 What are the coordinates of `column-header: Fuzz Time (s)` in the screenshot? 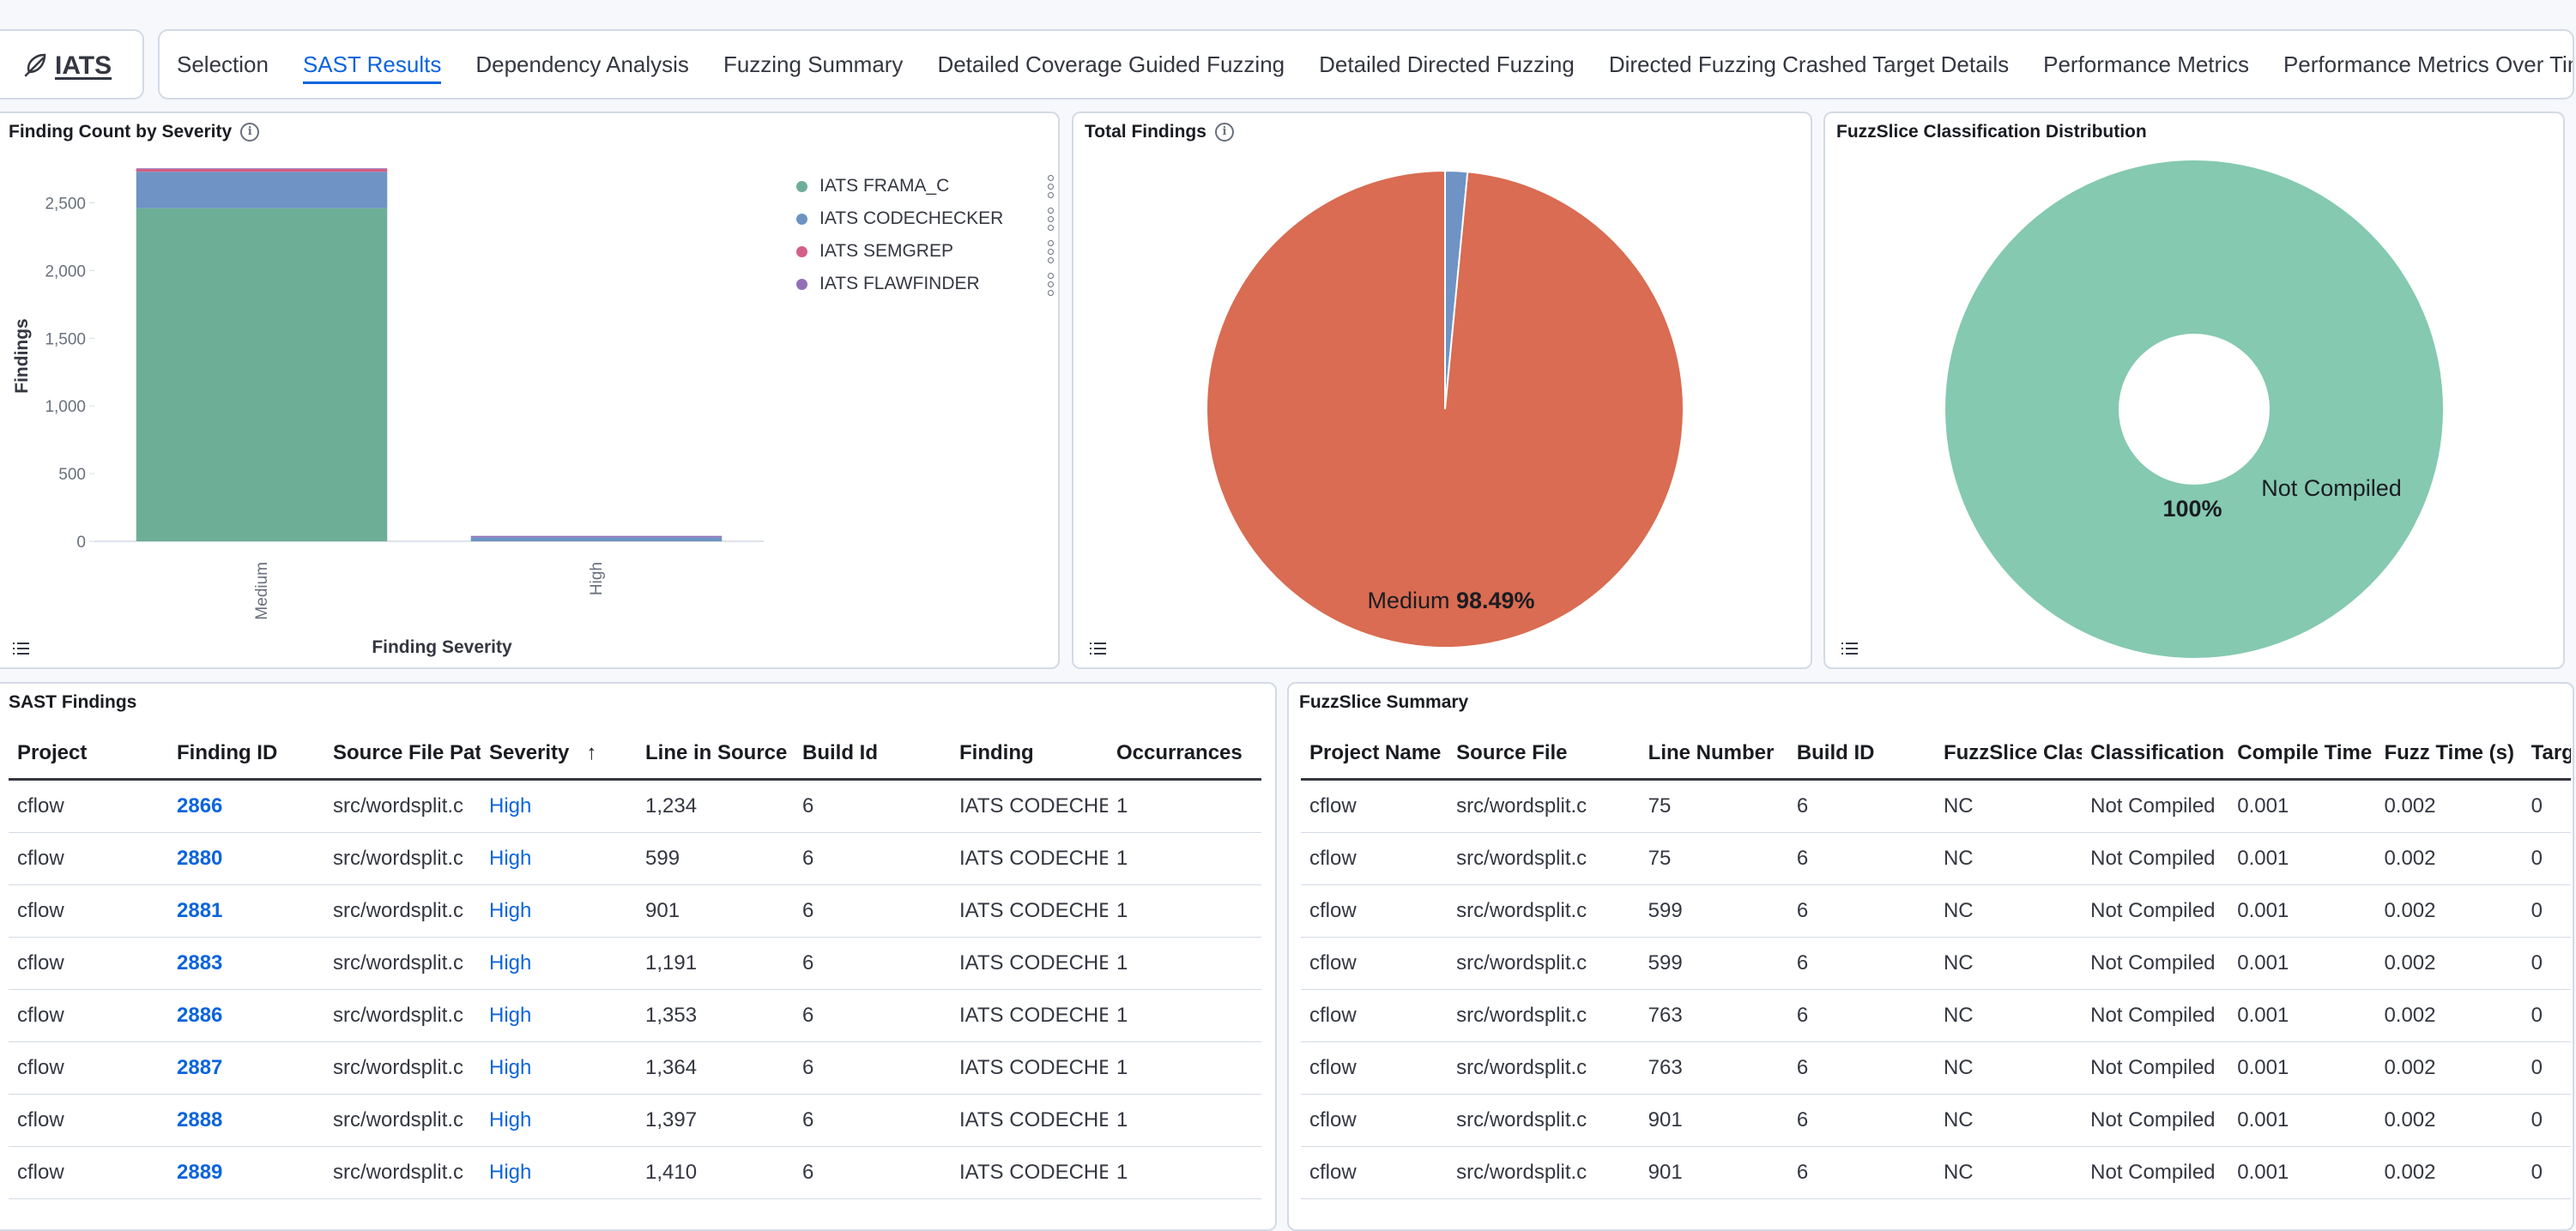 It's located at (2449, 754).